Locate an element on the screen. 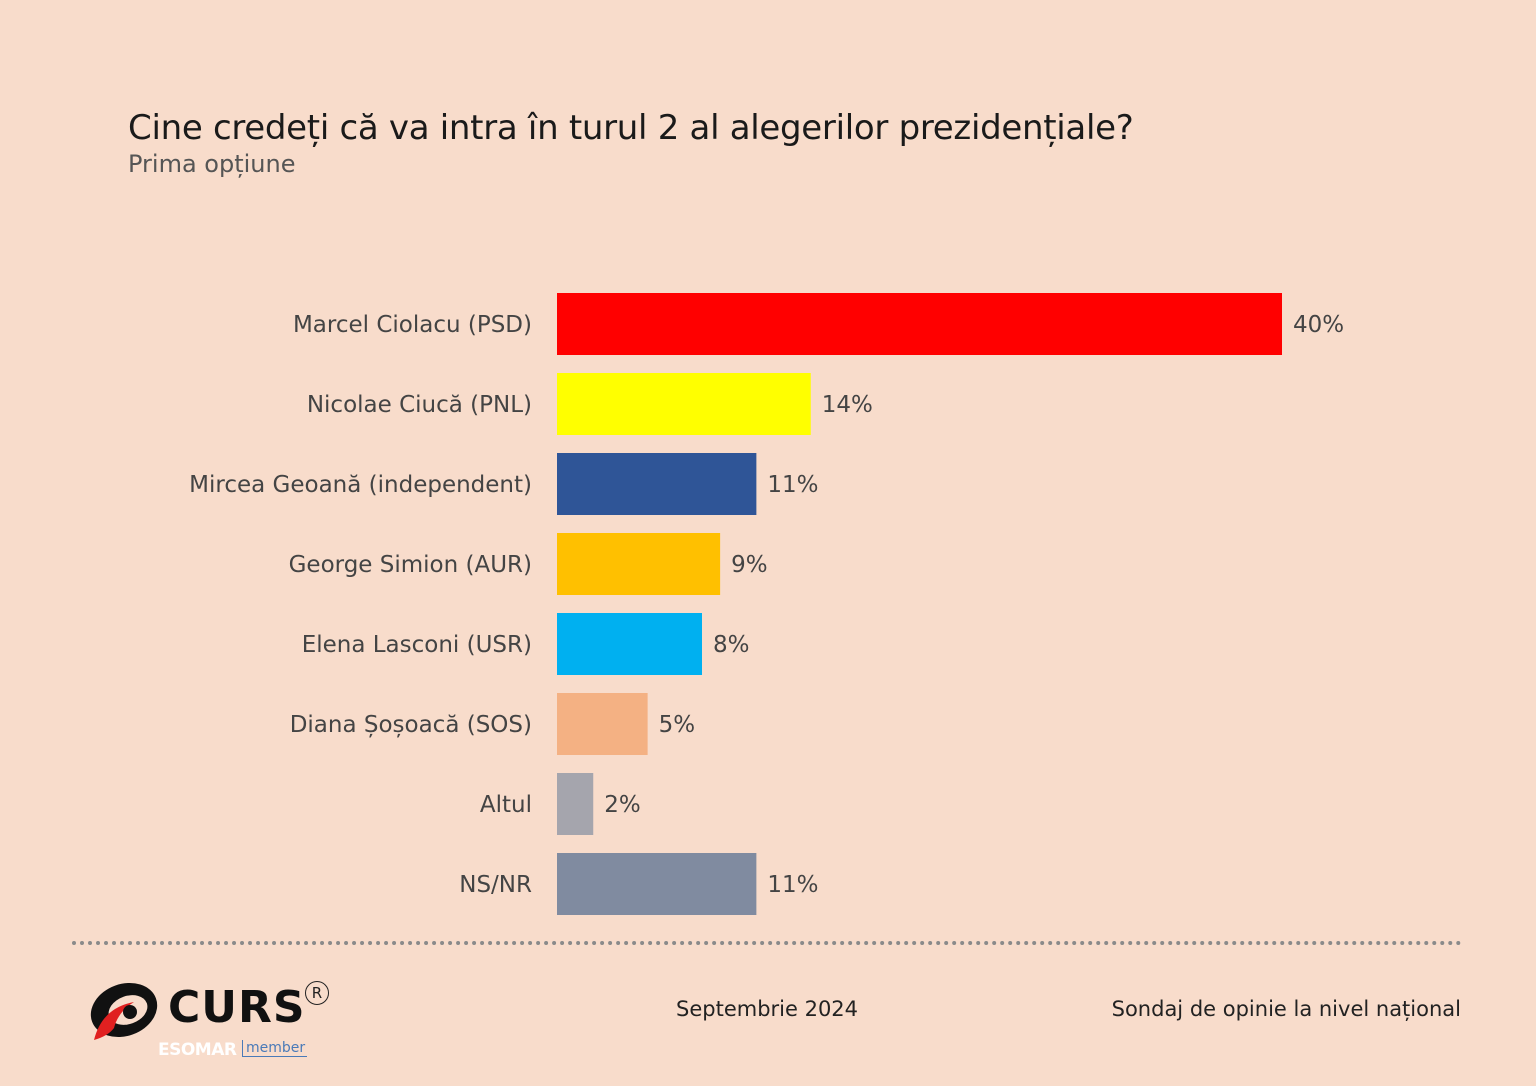  survey-note: Sondaj de opinie la nivel național is located at coordinates (1286, 1009).